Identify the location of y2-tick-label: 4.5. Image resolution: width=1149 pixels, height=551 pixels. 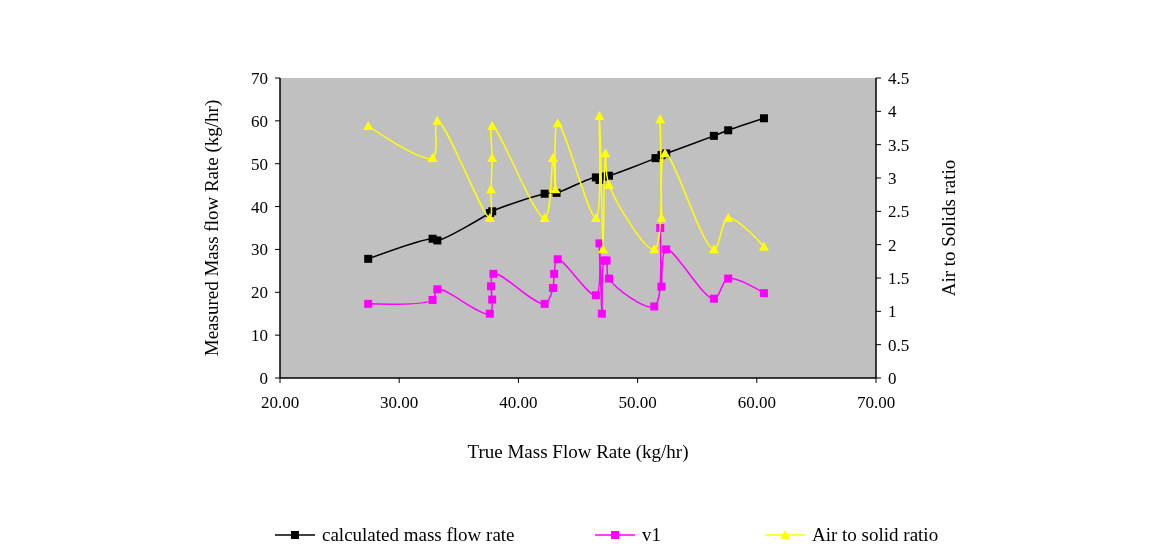
(899, 78).